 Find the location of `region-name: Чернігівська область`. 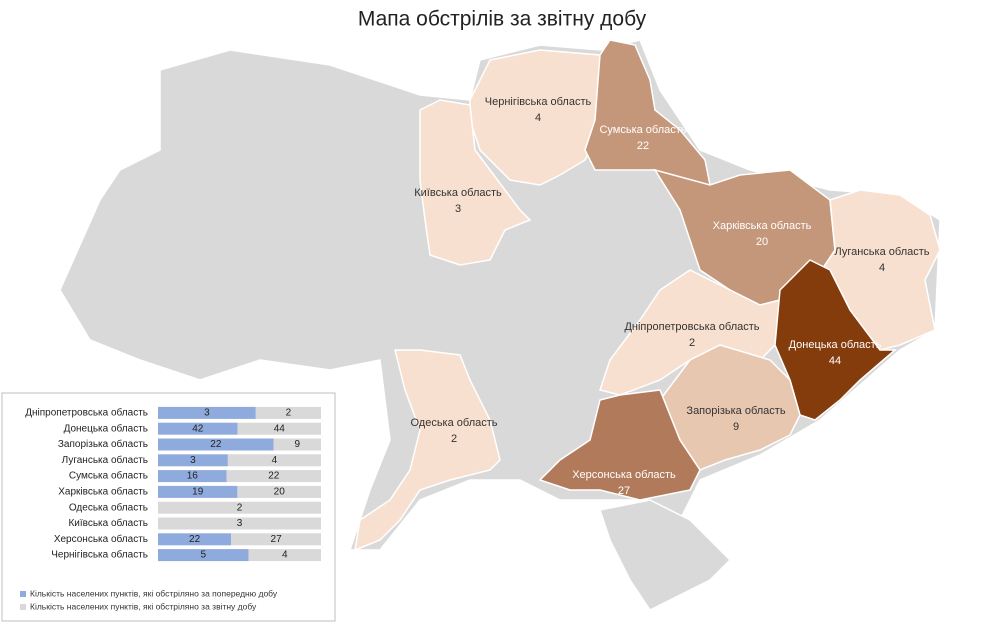

region-name: Чернігівська область is located at coordinates (538, 102).